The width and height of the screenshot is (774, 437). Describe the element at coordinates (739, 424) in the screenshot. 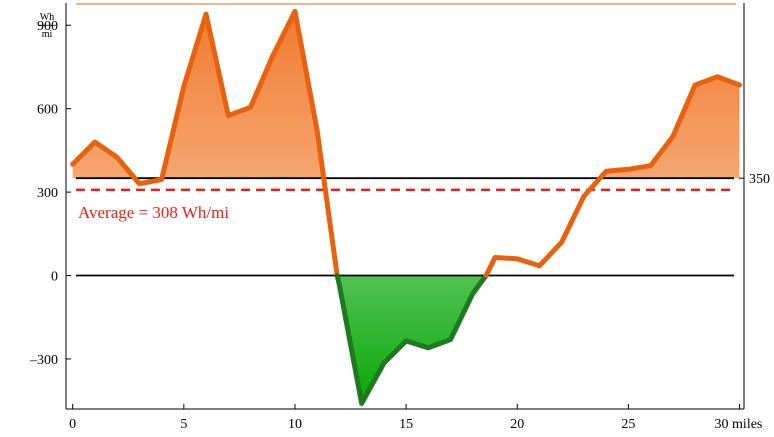

I see `x-tick-label: 30 miles` at that location.